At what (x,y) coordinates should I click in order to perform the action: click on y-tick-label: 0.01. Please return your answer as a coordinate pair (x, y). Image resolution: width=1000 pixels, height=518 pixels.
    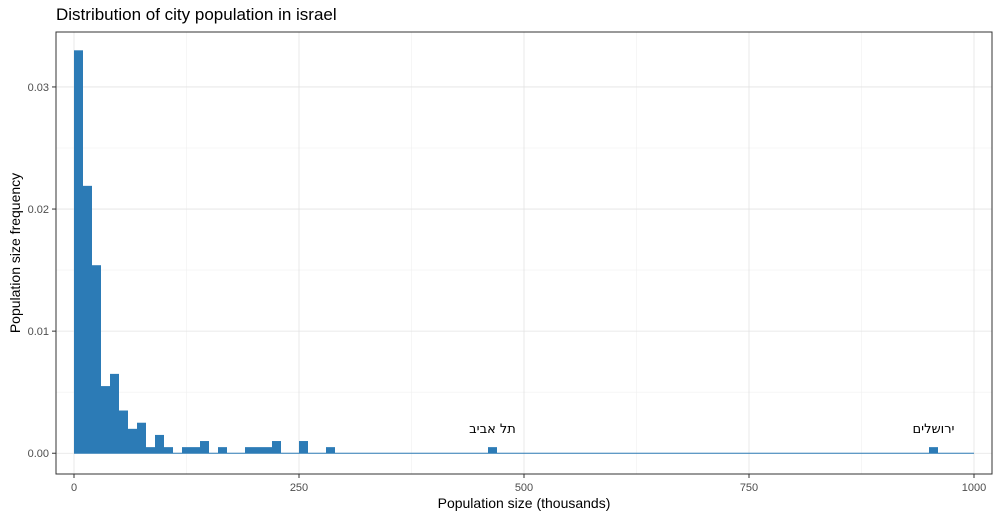
    Looking at the image, I should click on (38, 332).